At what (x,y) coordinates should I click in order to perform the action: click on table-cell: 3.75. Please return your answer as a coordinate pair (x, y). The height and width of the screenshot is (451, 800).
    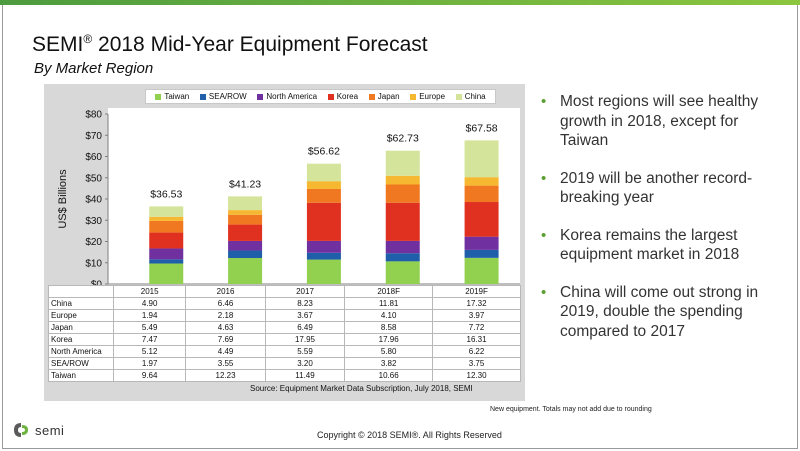
    Looking at the image, I should click on (476, 363).